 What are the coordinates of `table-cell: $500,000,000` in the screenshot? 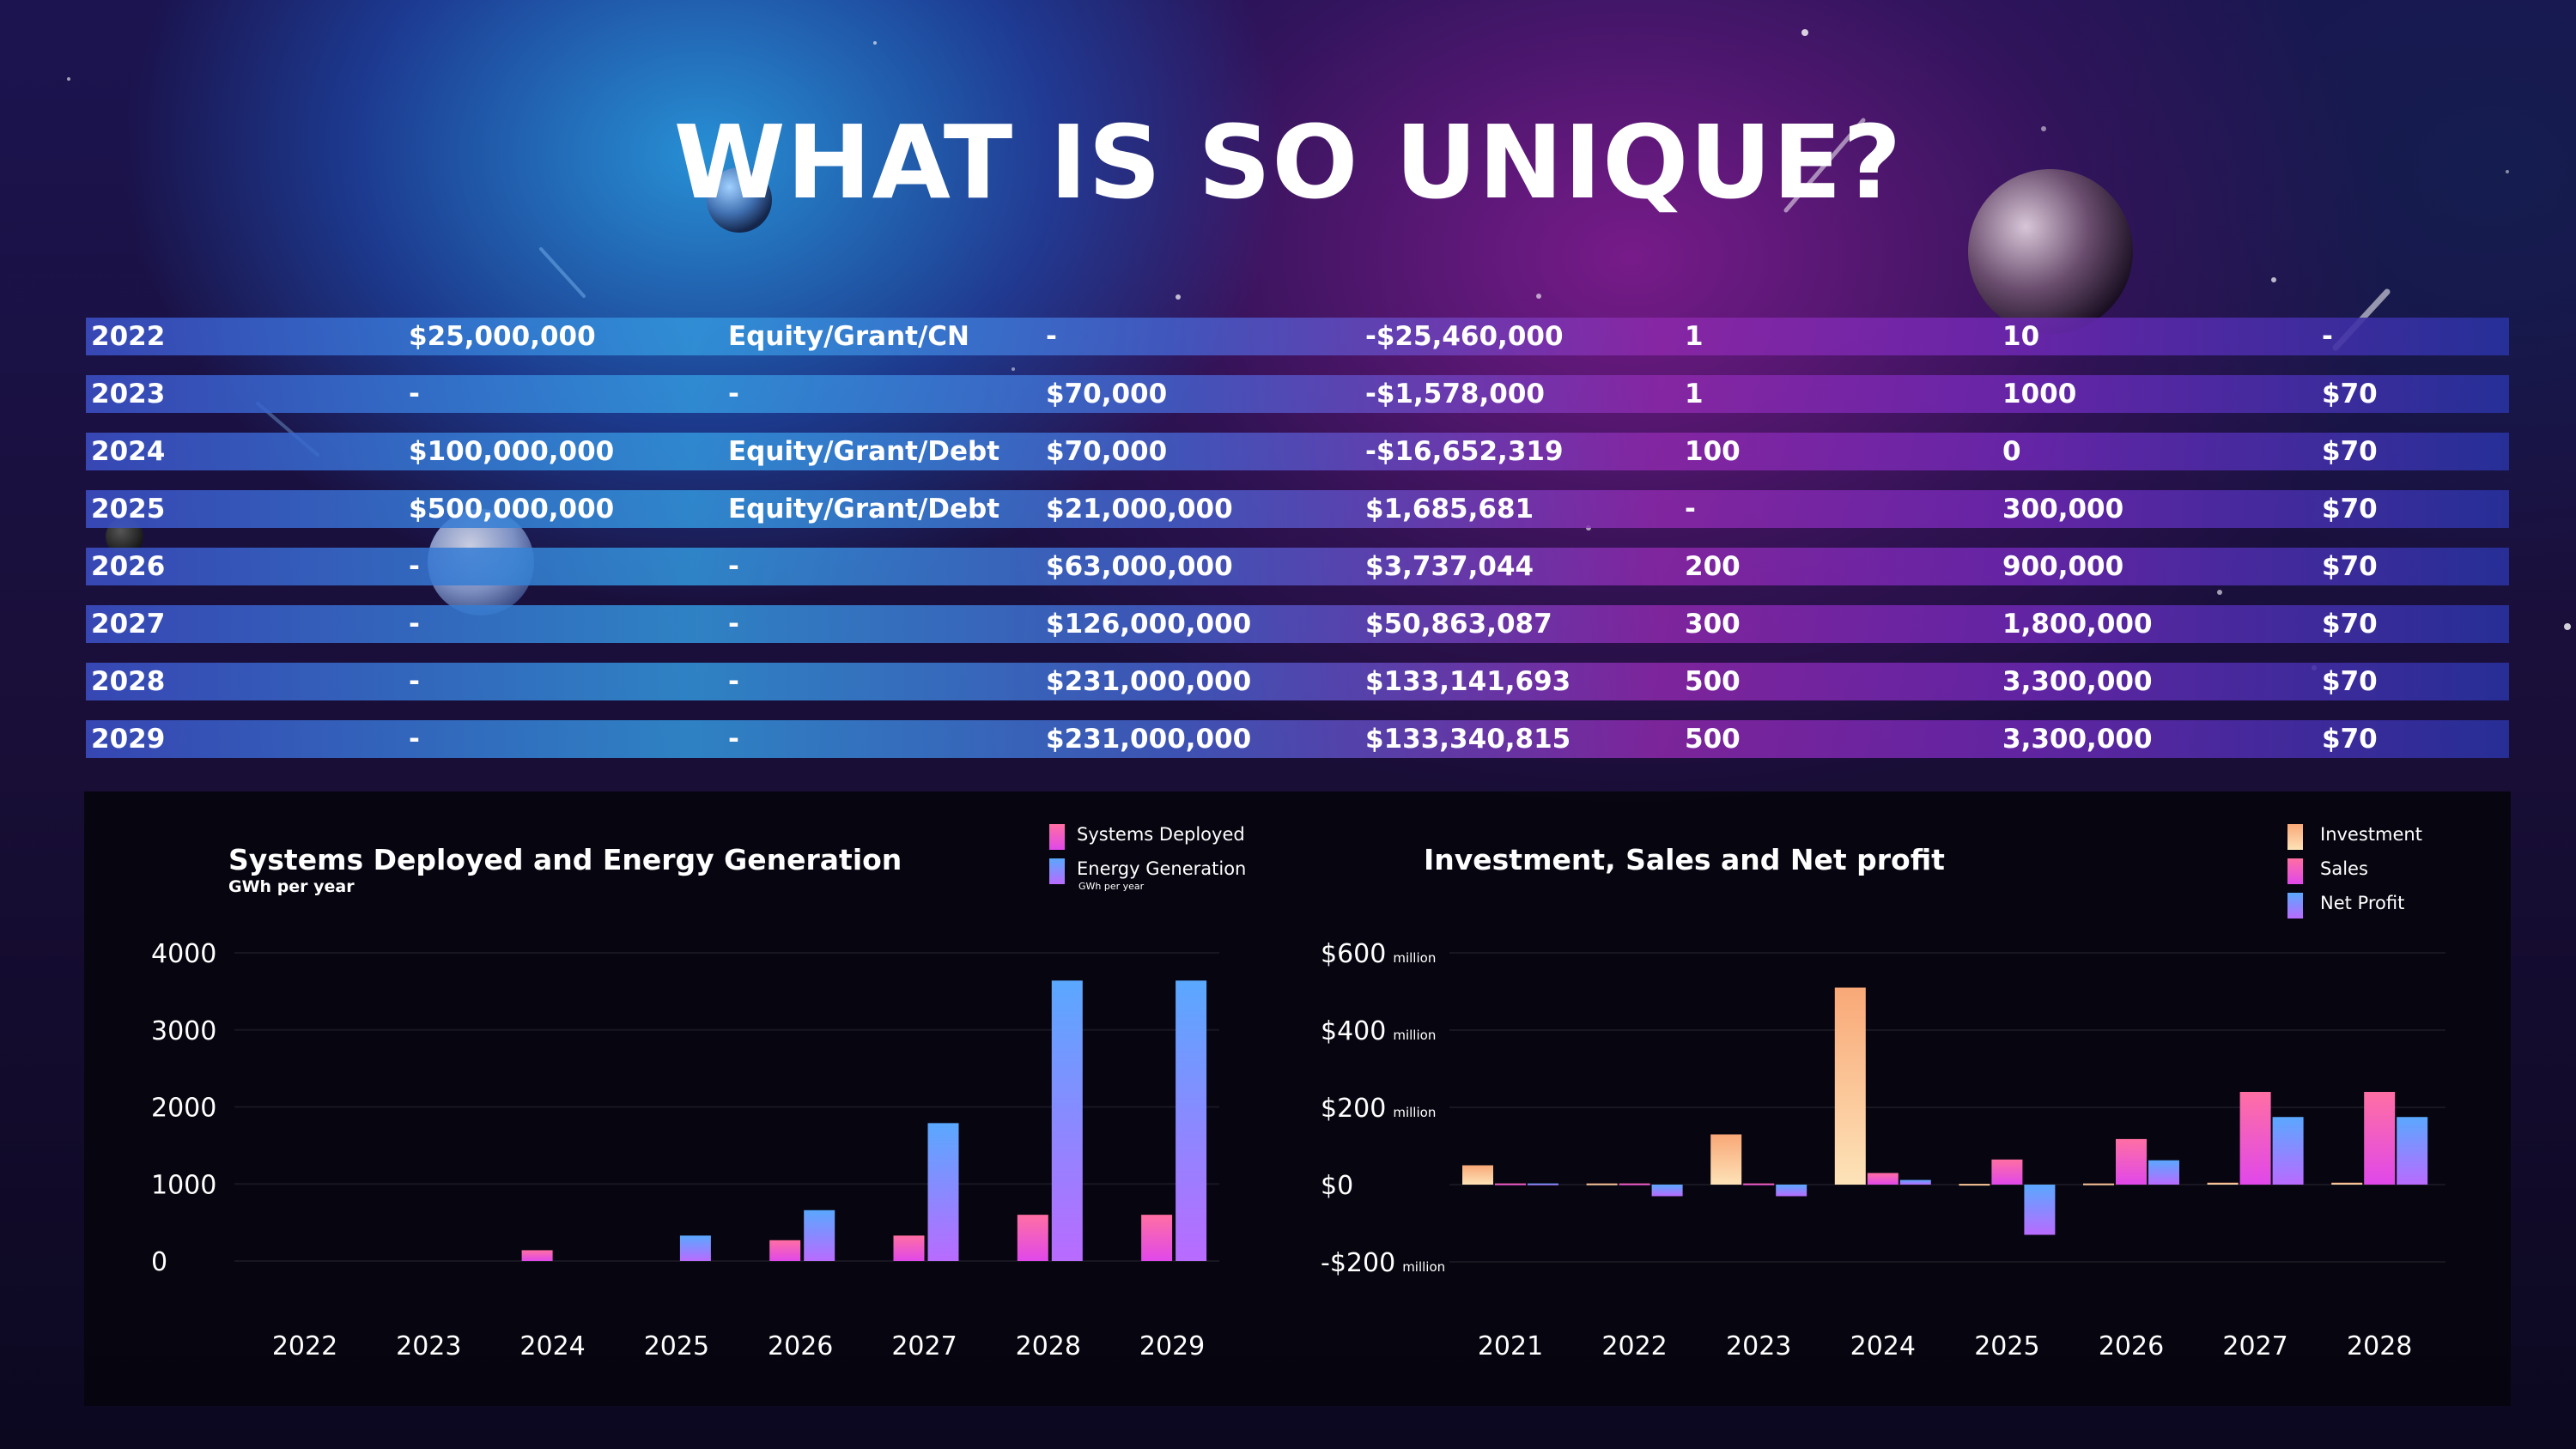 It's located at (512, 509).